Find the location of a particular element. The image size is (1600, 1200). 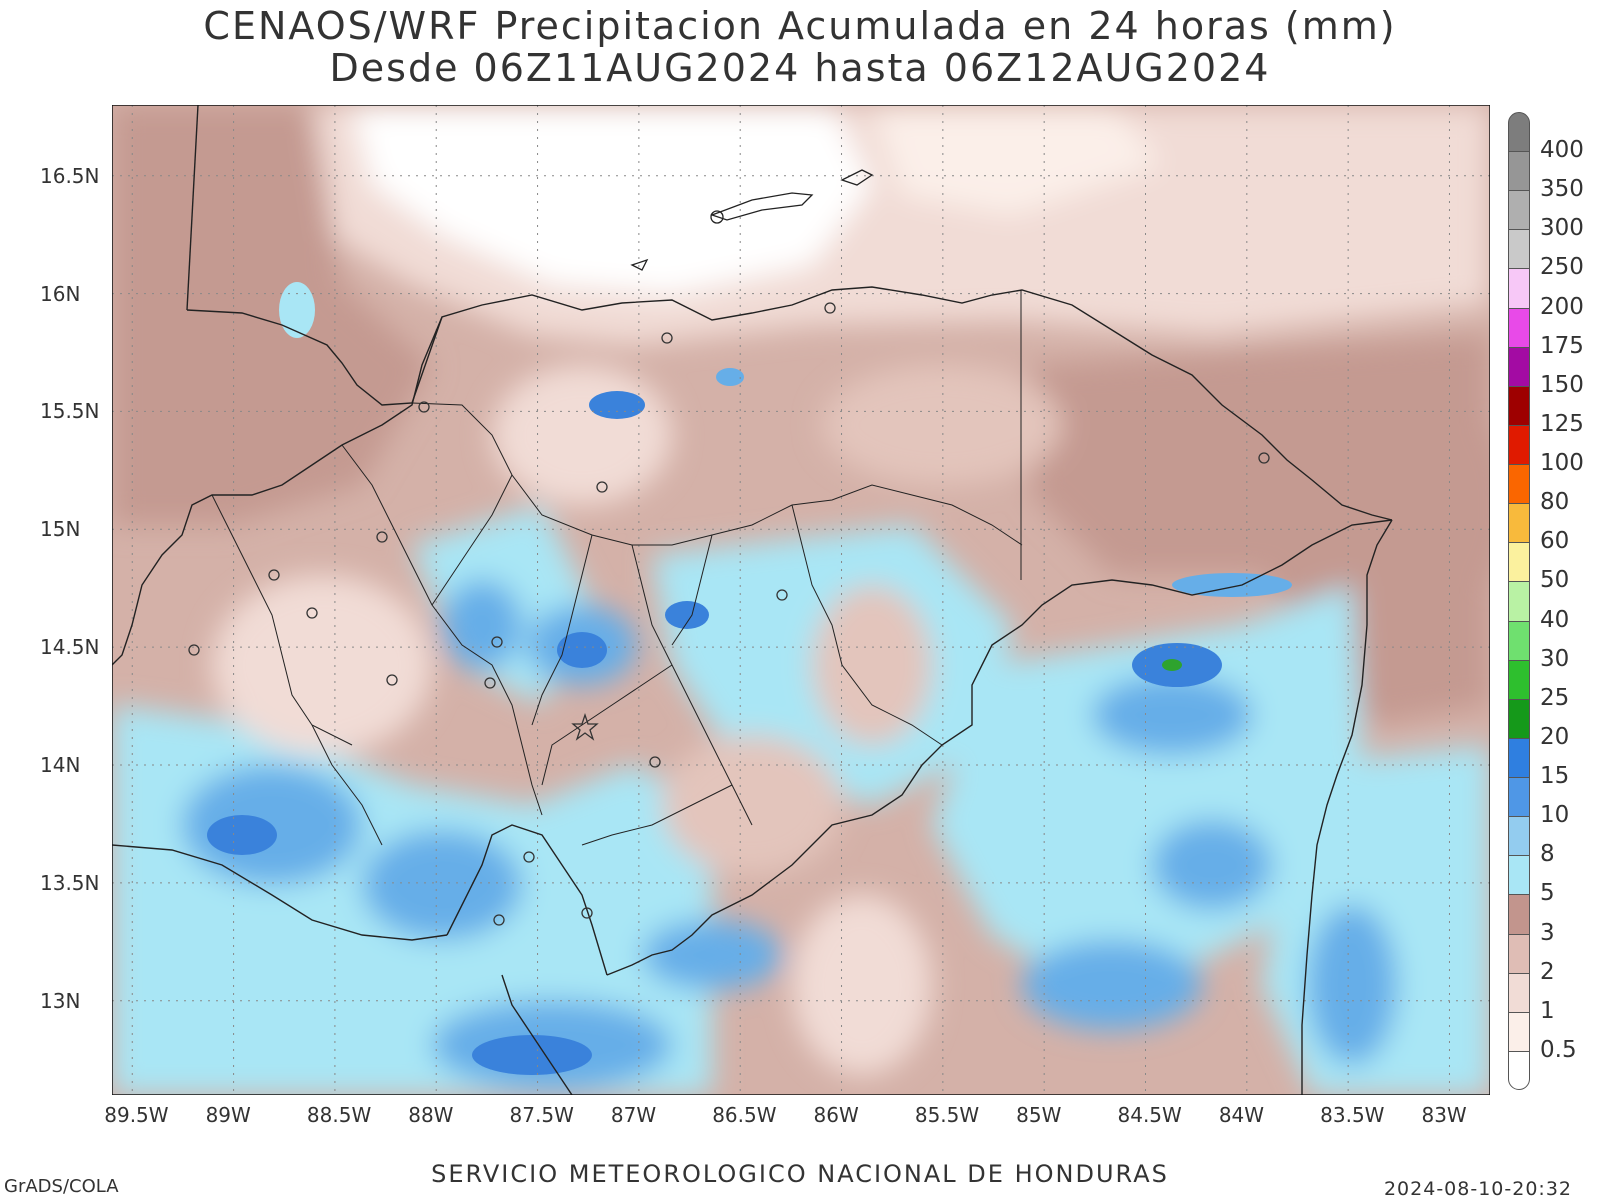

legend-label: 175 is located at coordinates (1562, 345).